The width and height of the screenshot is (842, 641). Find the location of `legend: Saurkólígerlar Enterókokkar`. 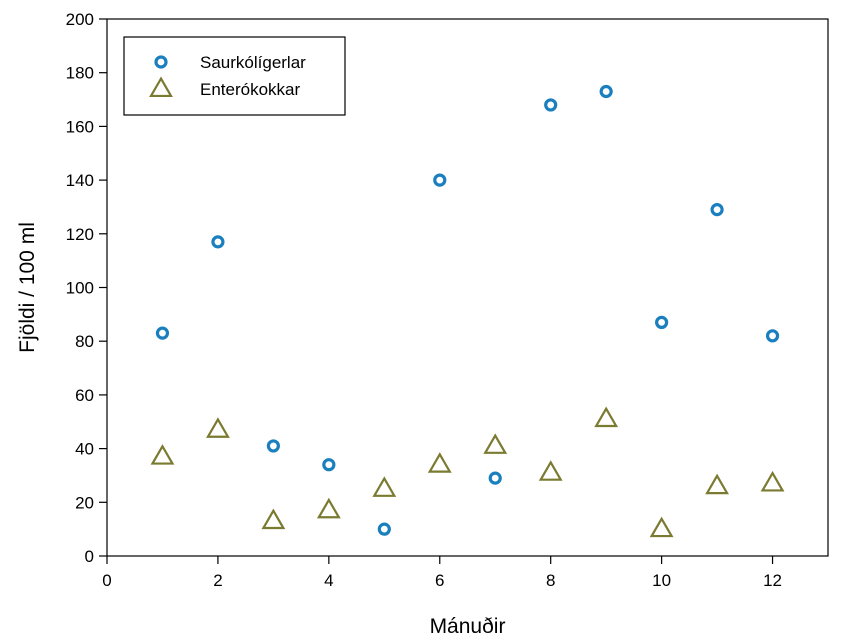

legend: Saurkólígerlar Enterókokkar is located at coordinates (234, 76).